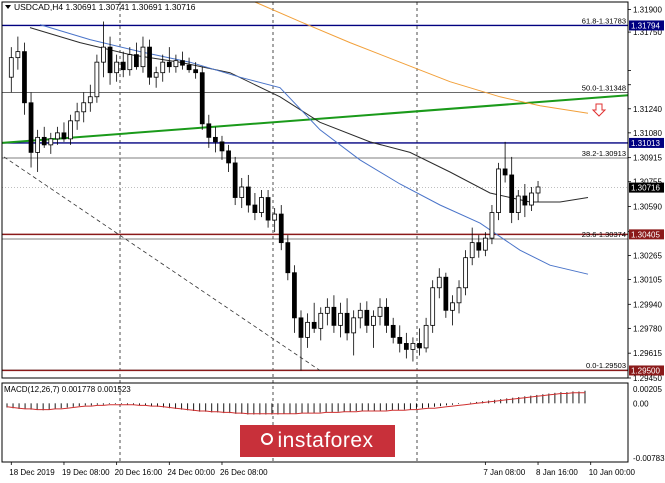 The height and width of the screenshot is (483, 665). I want to click on price-tick-label: 1.31900, so click(647, 10).